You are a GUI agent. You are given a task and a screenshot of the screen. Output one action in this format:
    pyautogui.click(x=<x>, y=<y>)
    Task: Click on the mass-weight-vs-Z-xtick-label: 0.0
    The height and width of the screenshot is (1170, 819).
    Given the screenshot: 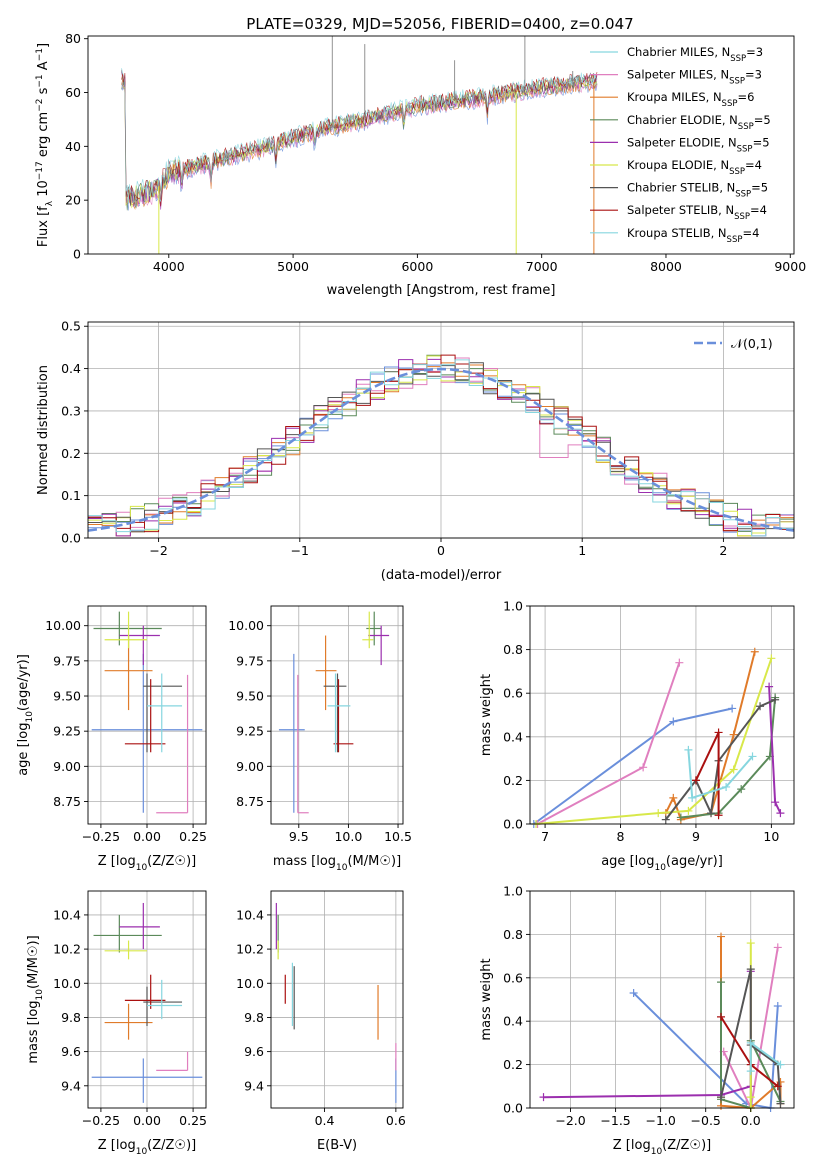 What is the action you would take?
    pyautogui.click(x=751, y=1120)
    